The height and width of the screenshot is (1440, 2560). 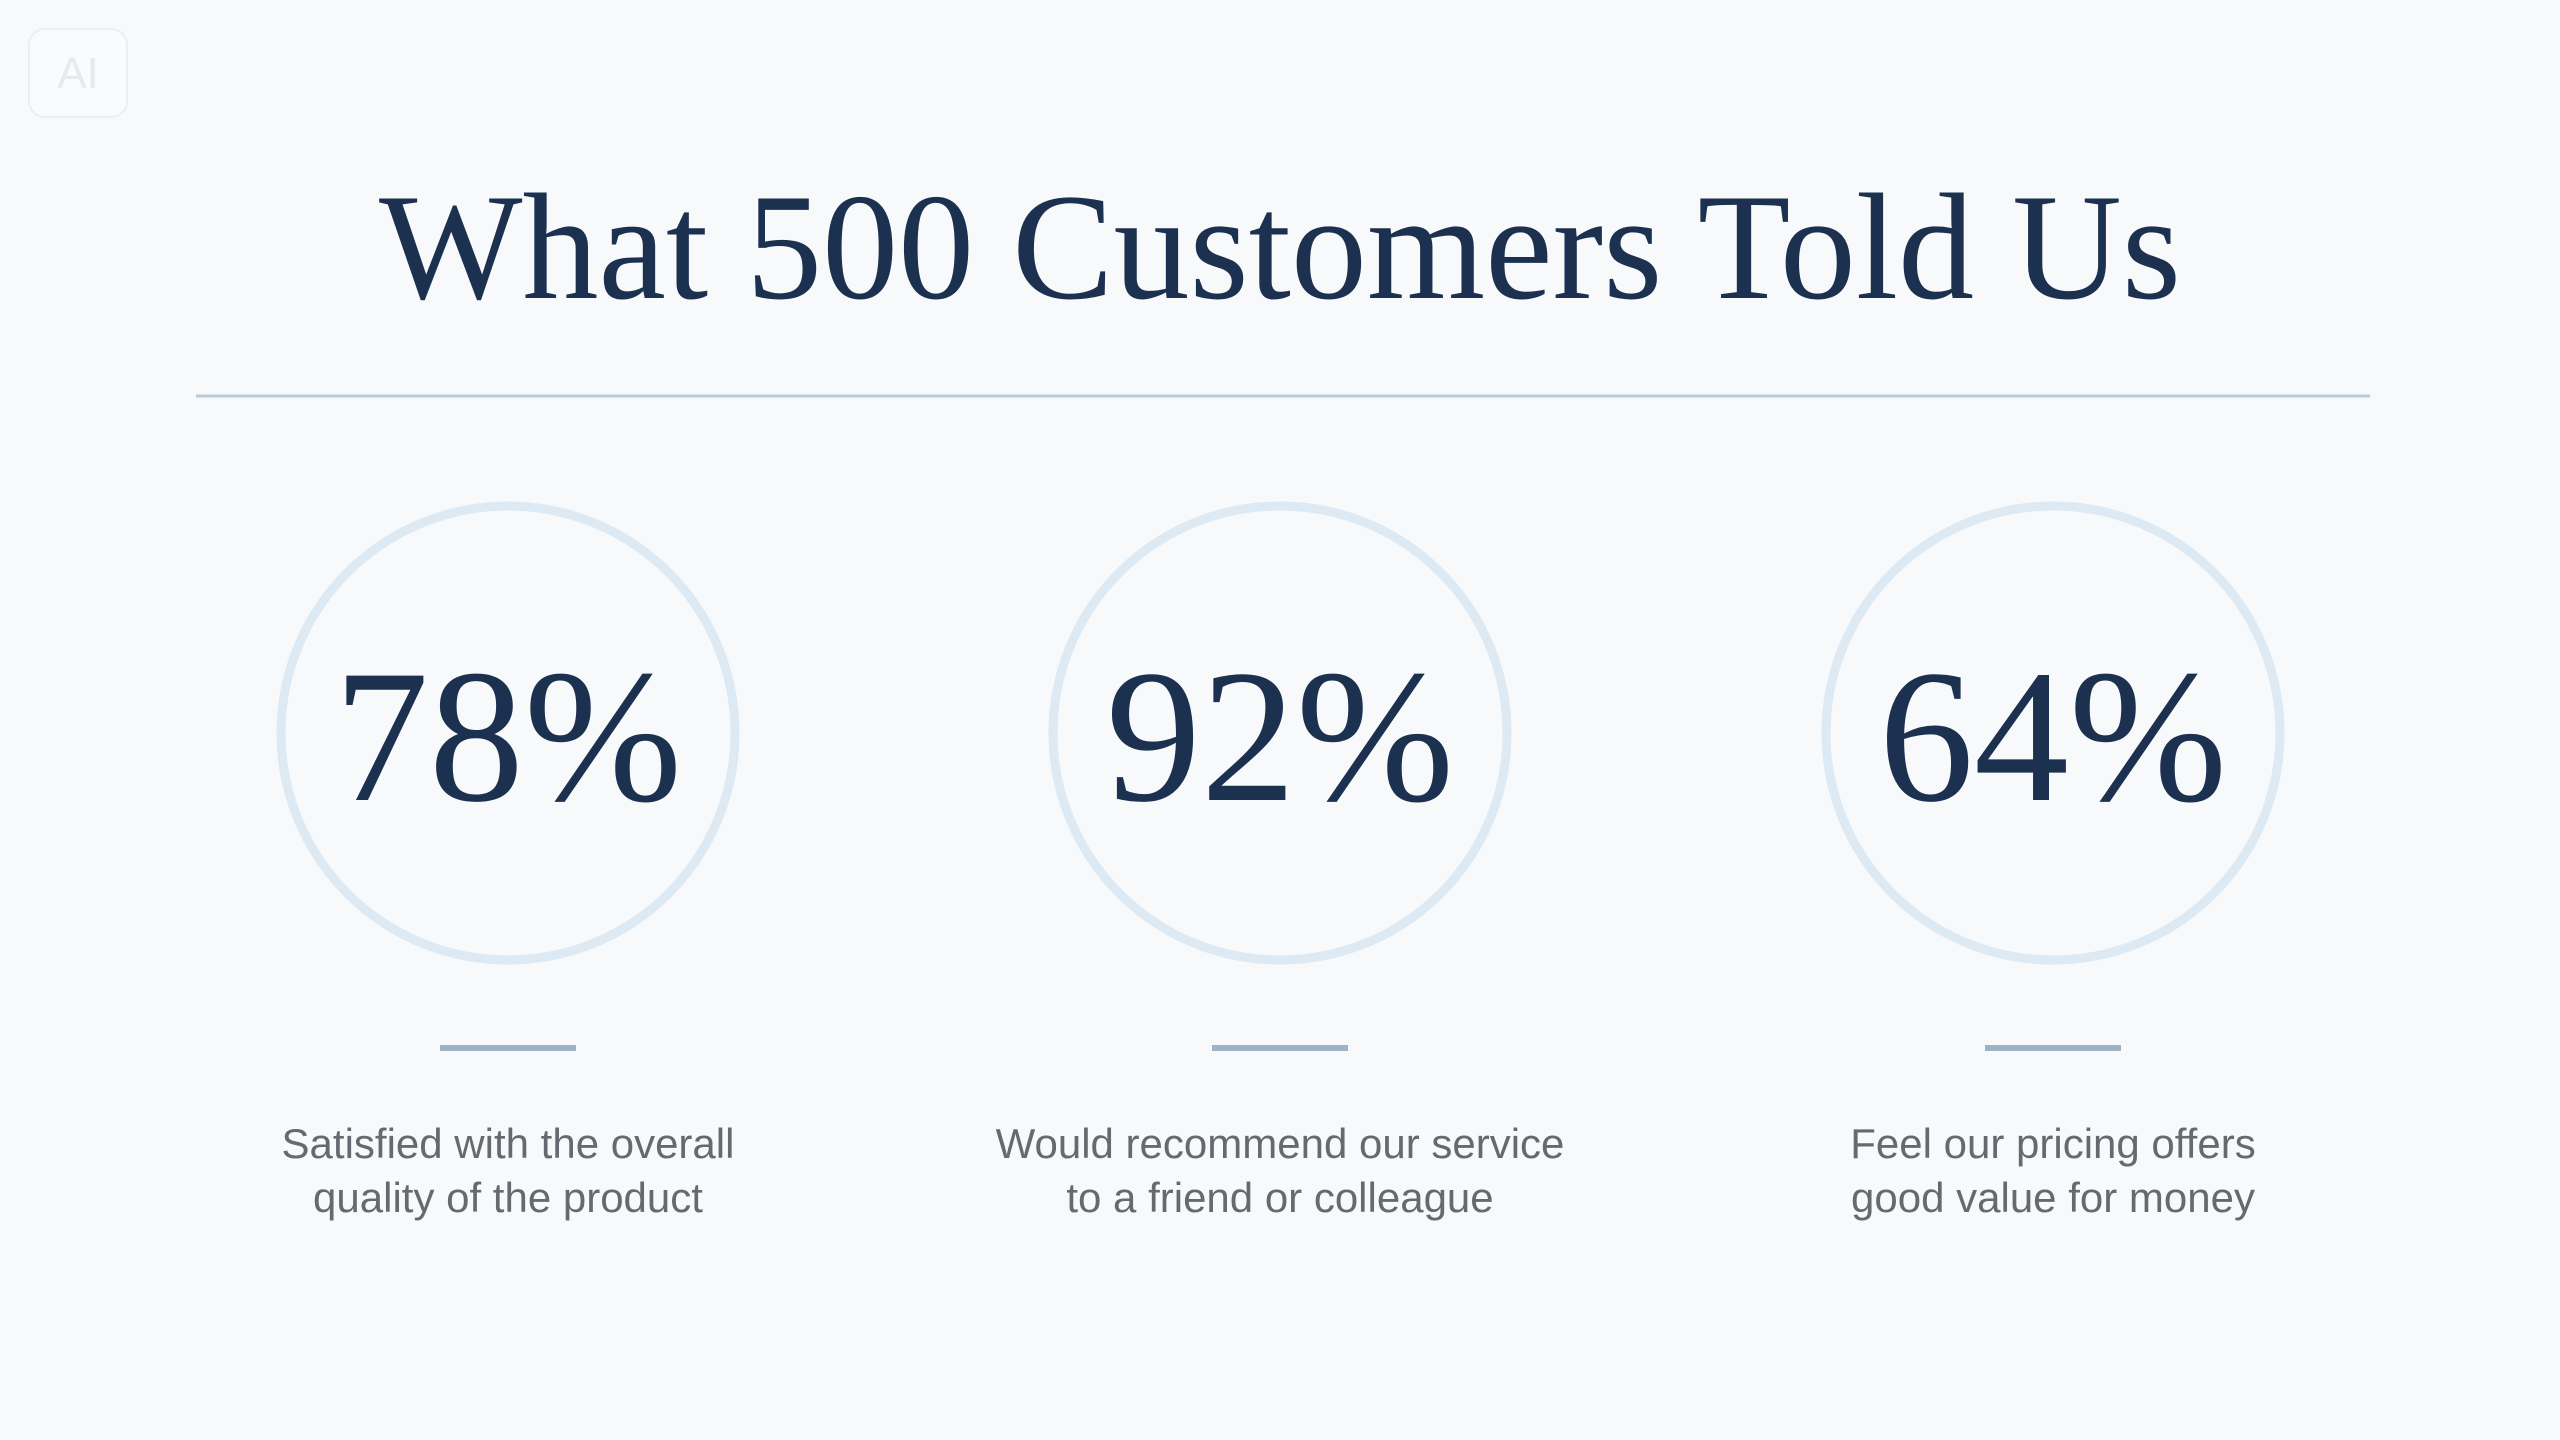 What do you see at coordinates (1279, 1197) in the screenshot?
I see `stat-caption: to a friend or colleague` at bounding box center [1279, 1197].